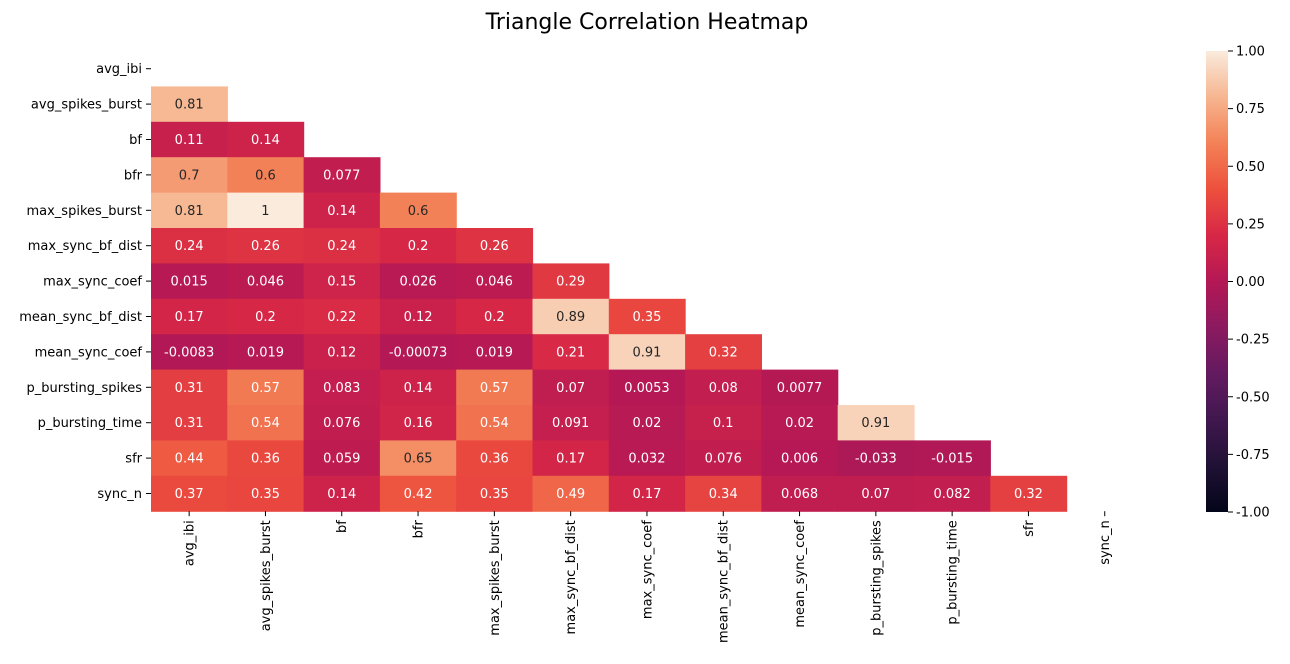 The width and height of the screenshot is (1290, 664). I want to click on cell-value-label: 0.81, so click(189, 211).